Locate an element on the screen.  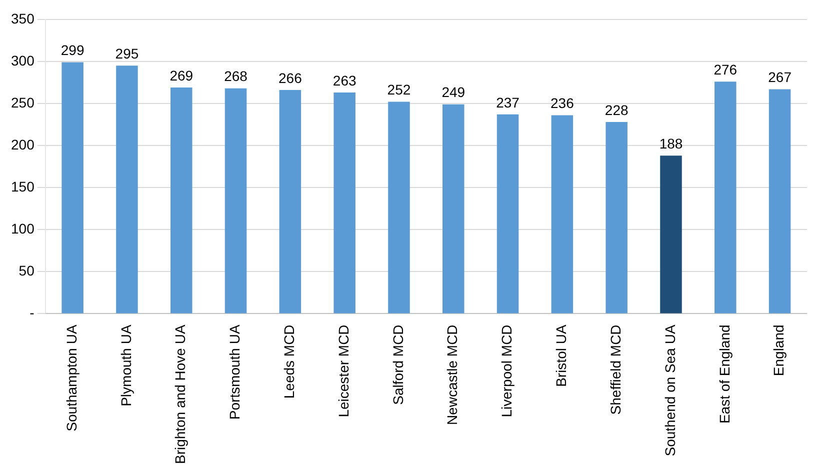
data-label: 263 is located at coordinates (344, 80).